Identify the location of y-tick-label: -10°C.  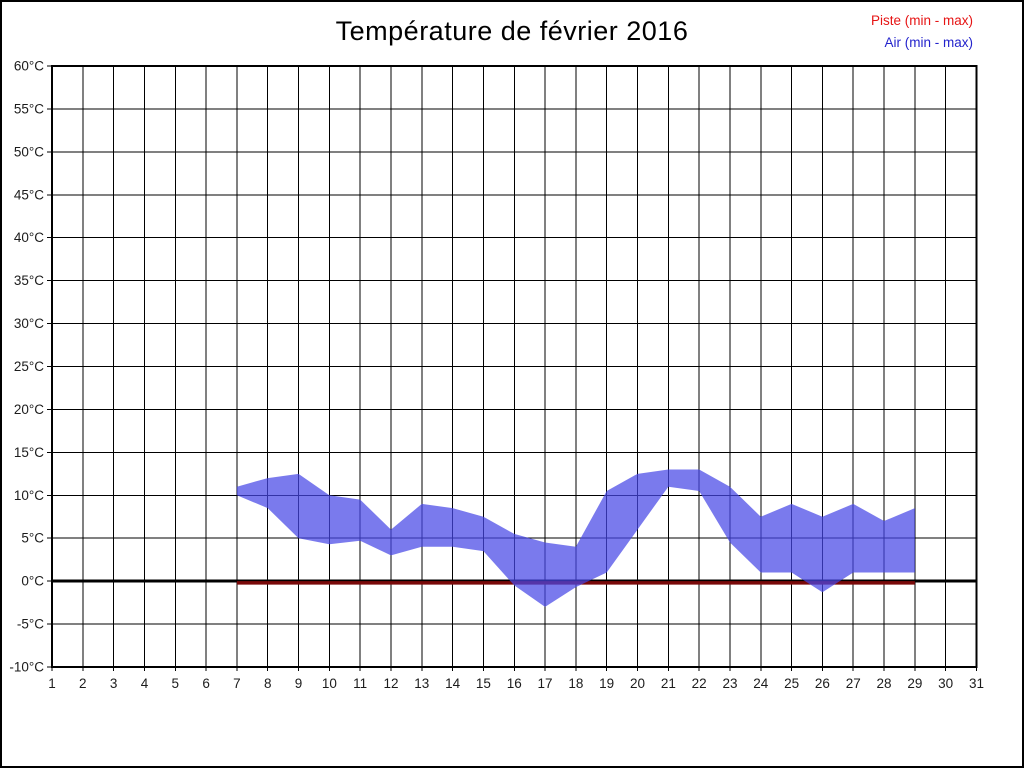
(26, 667).